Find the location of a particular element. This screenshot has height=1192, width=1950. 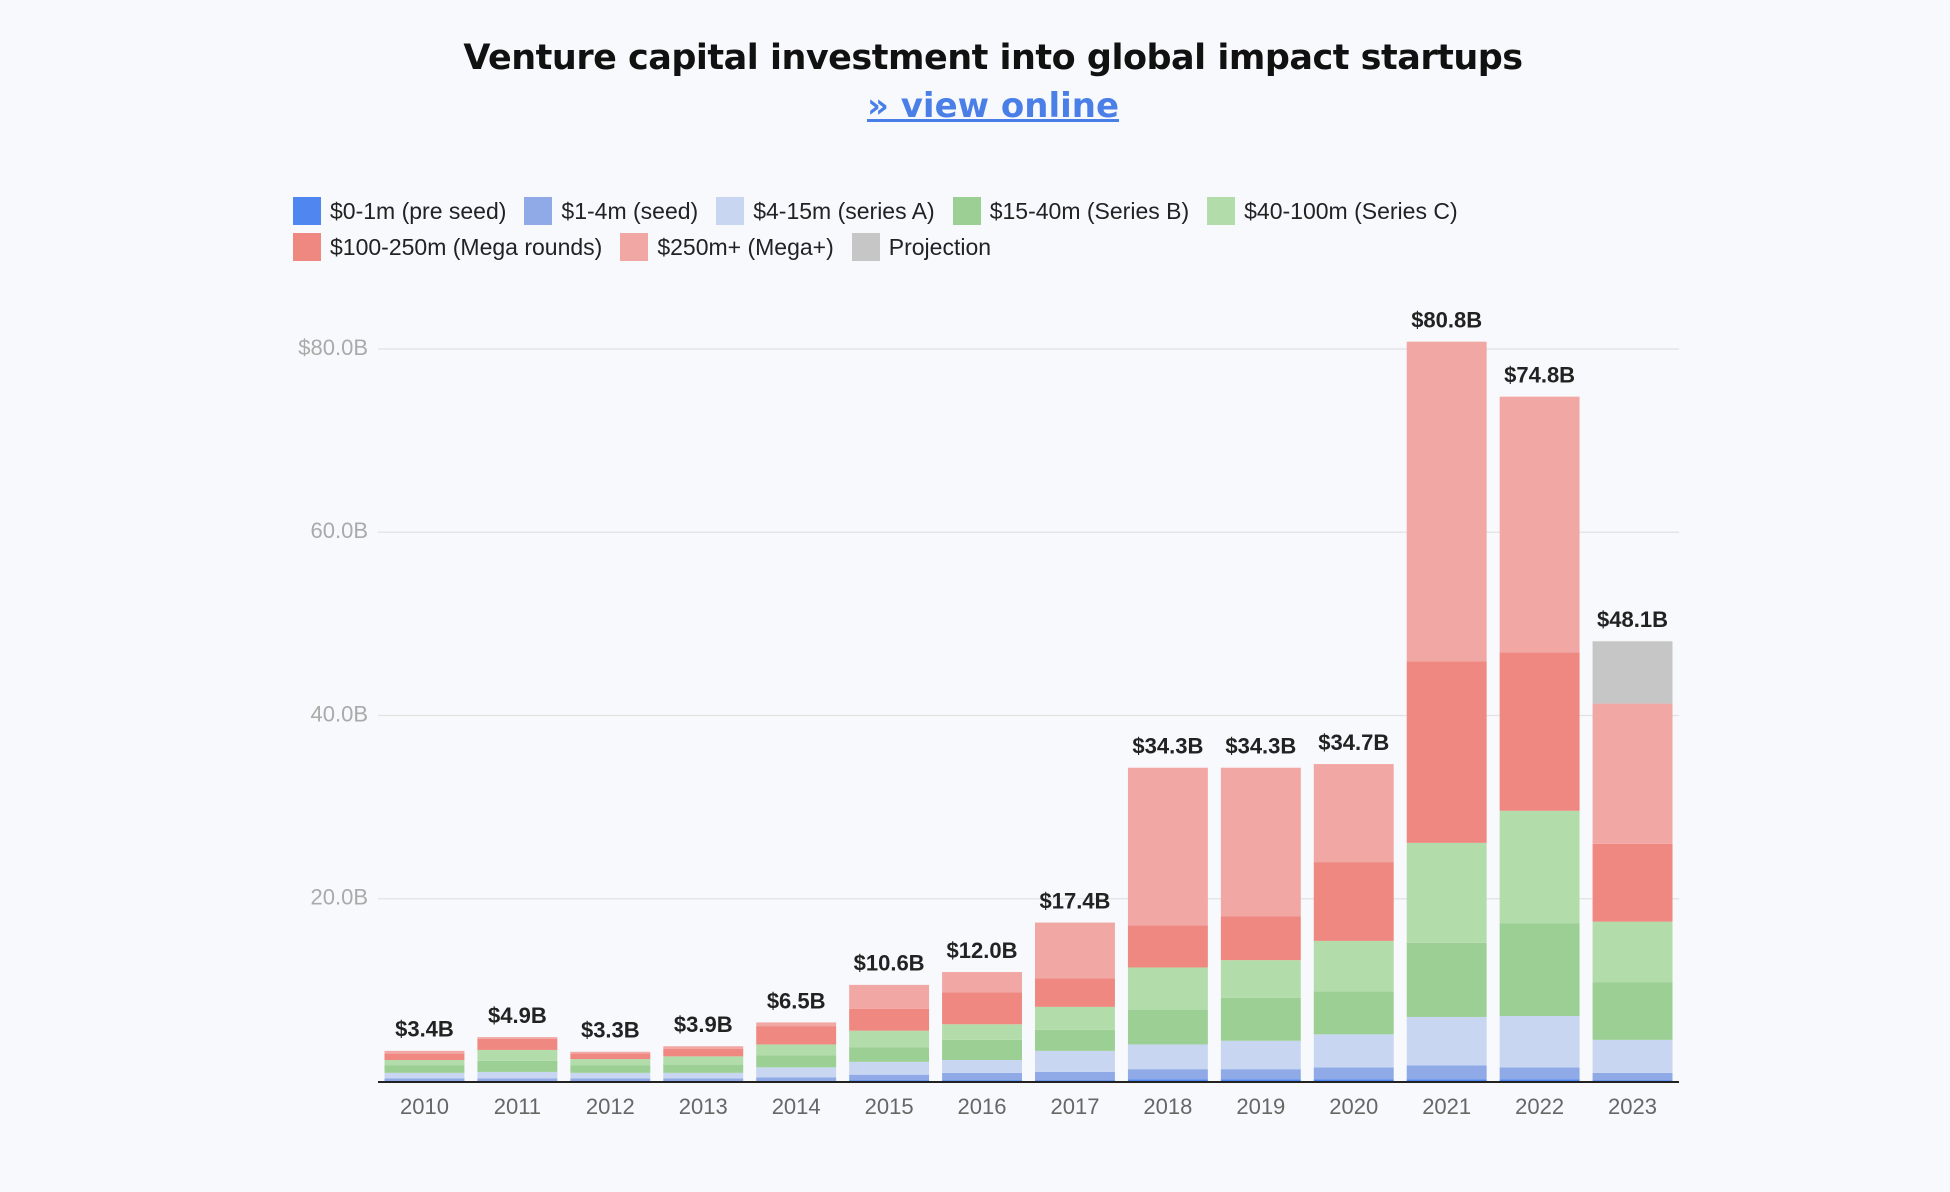

x-tick-label: 2014 is located at coordinates (796, 1106).